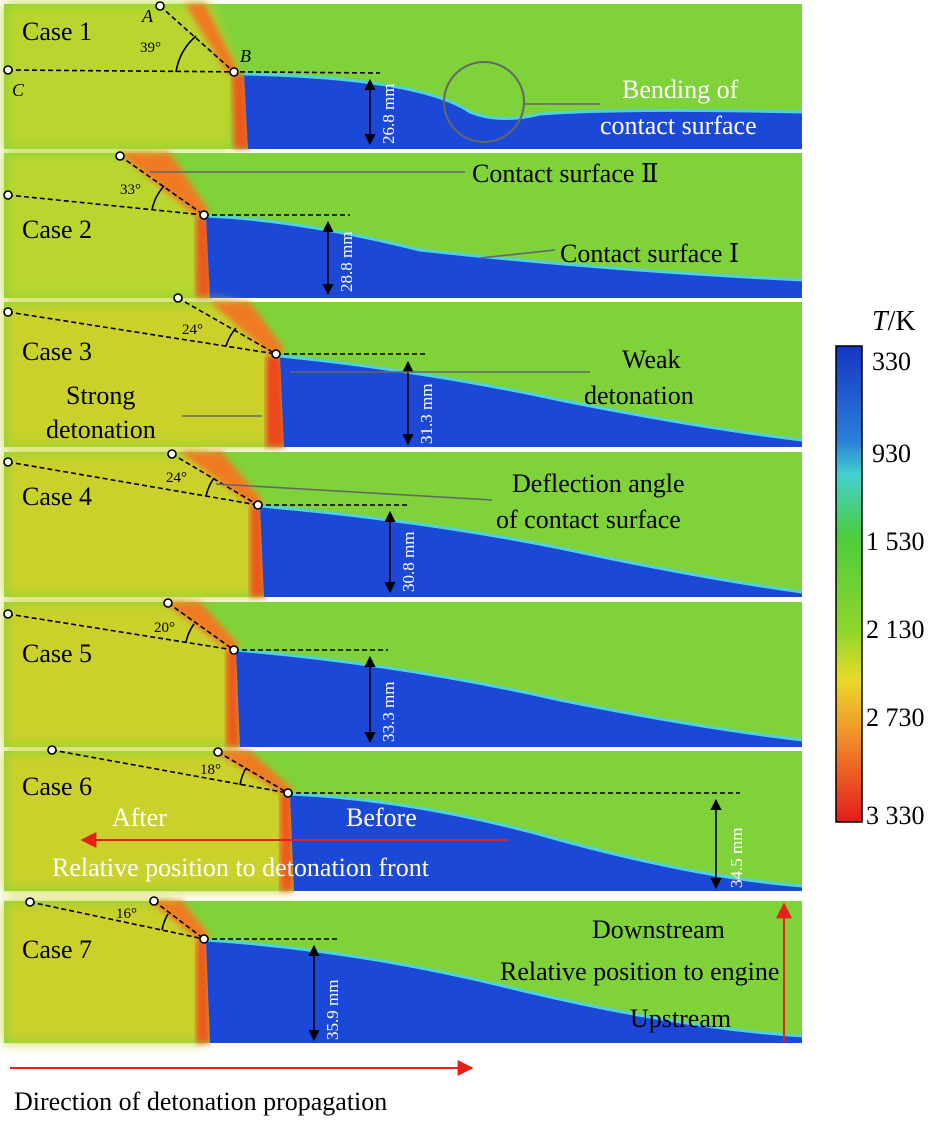  What do you see at coordinates (241, 867) in the screenshot?
I see `relative-front-label: Relative position to detonation front` at bounding box center [241, 867].